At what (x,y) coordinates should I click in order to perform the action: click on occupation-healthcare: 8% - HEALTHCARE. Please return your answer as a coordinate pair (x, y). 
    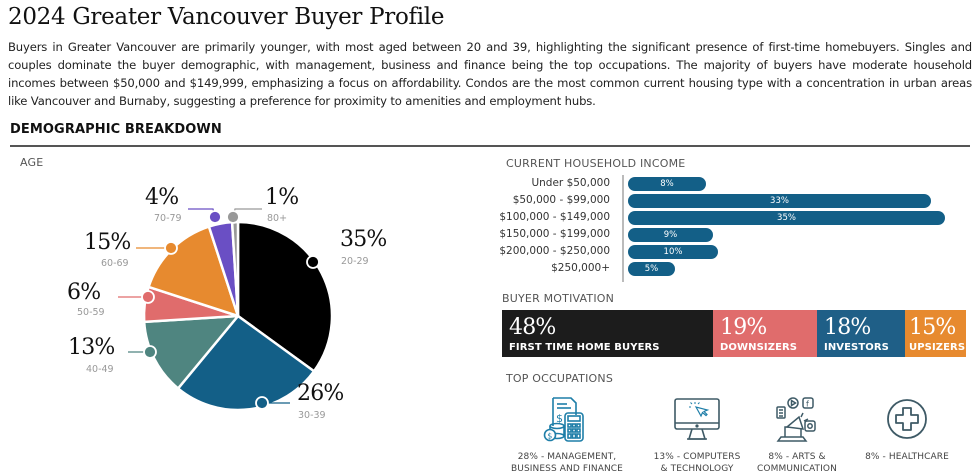
    Looking at the image, I should click on (907, 429).